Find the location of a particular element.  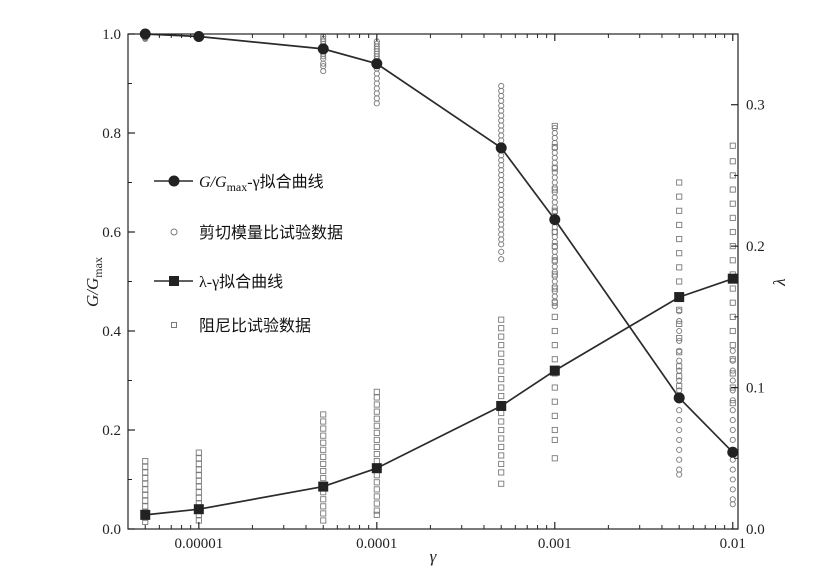

y-left-axis-label: G/Gmax is located at coordinates (94, 282).